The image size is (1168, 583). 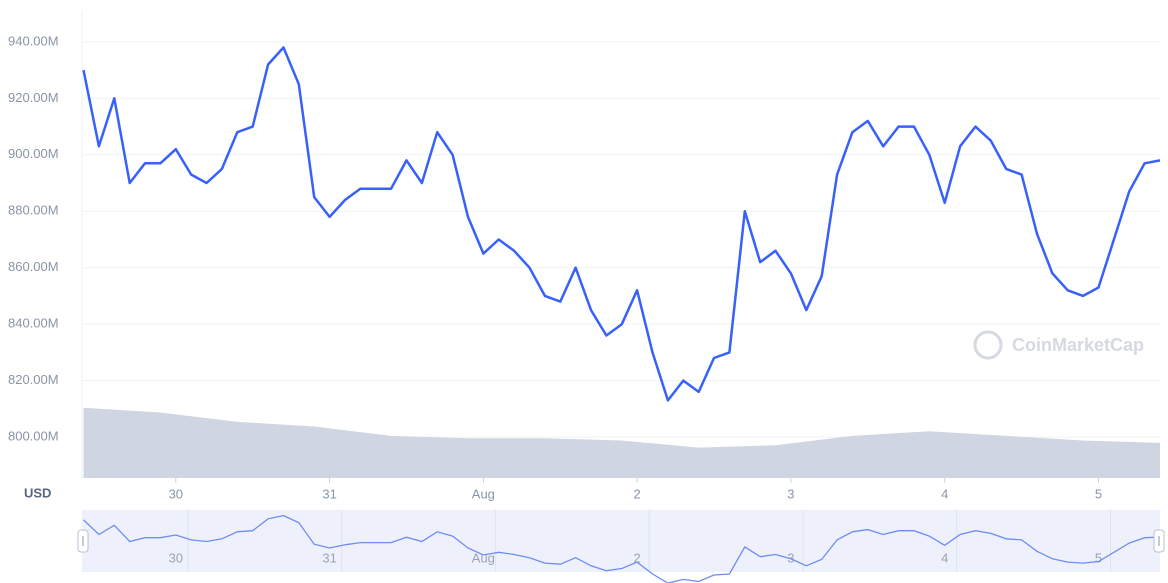 I want to click on navigator-tick-label: 3, so click(x=790, y=557).